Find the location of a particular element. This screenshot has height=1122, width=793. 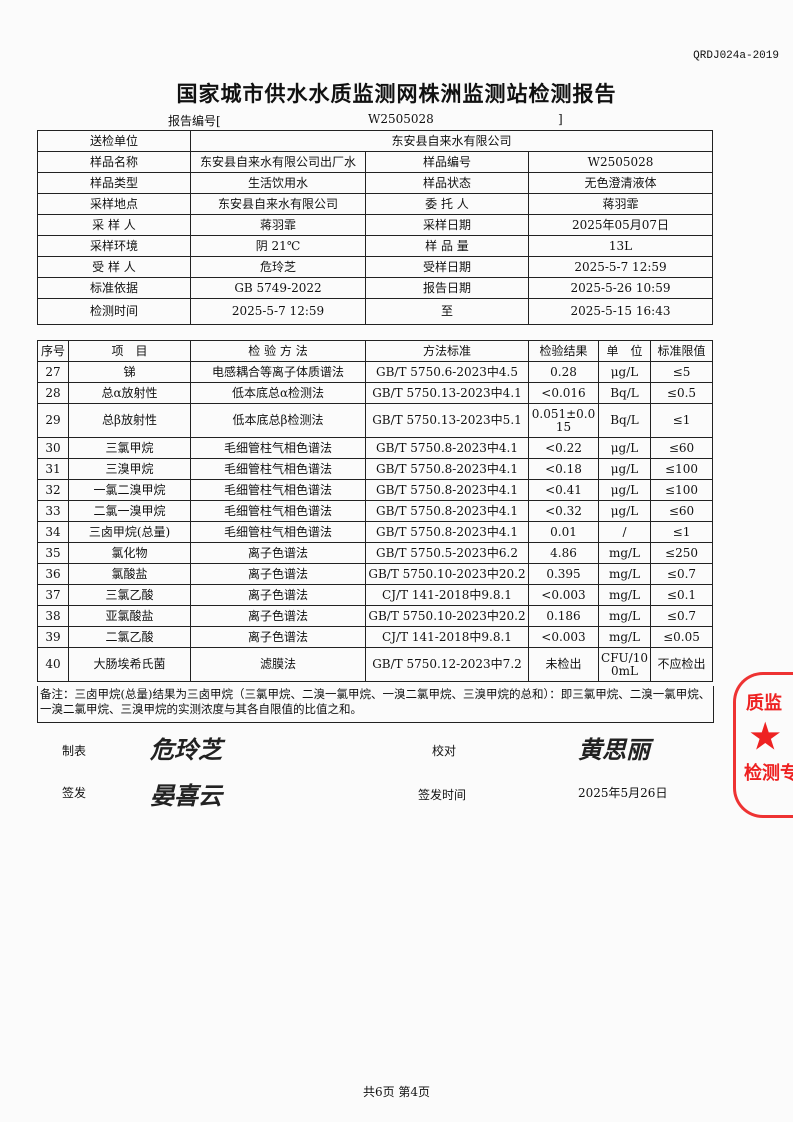

table-cell: <0.22 is located at coordinates (563, 448).